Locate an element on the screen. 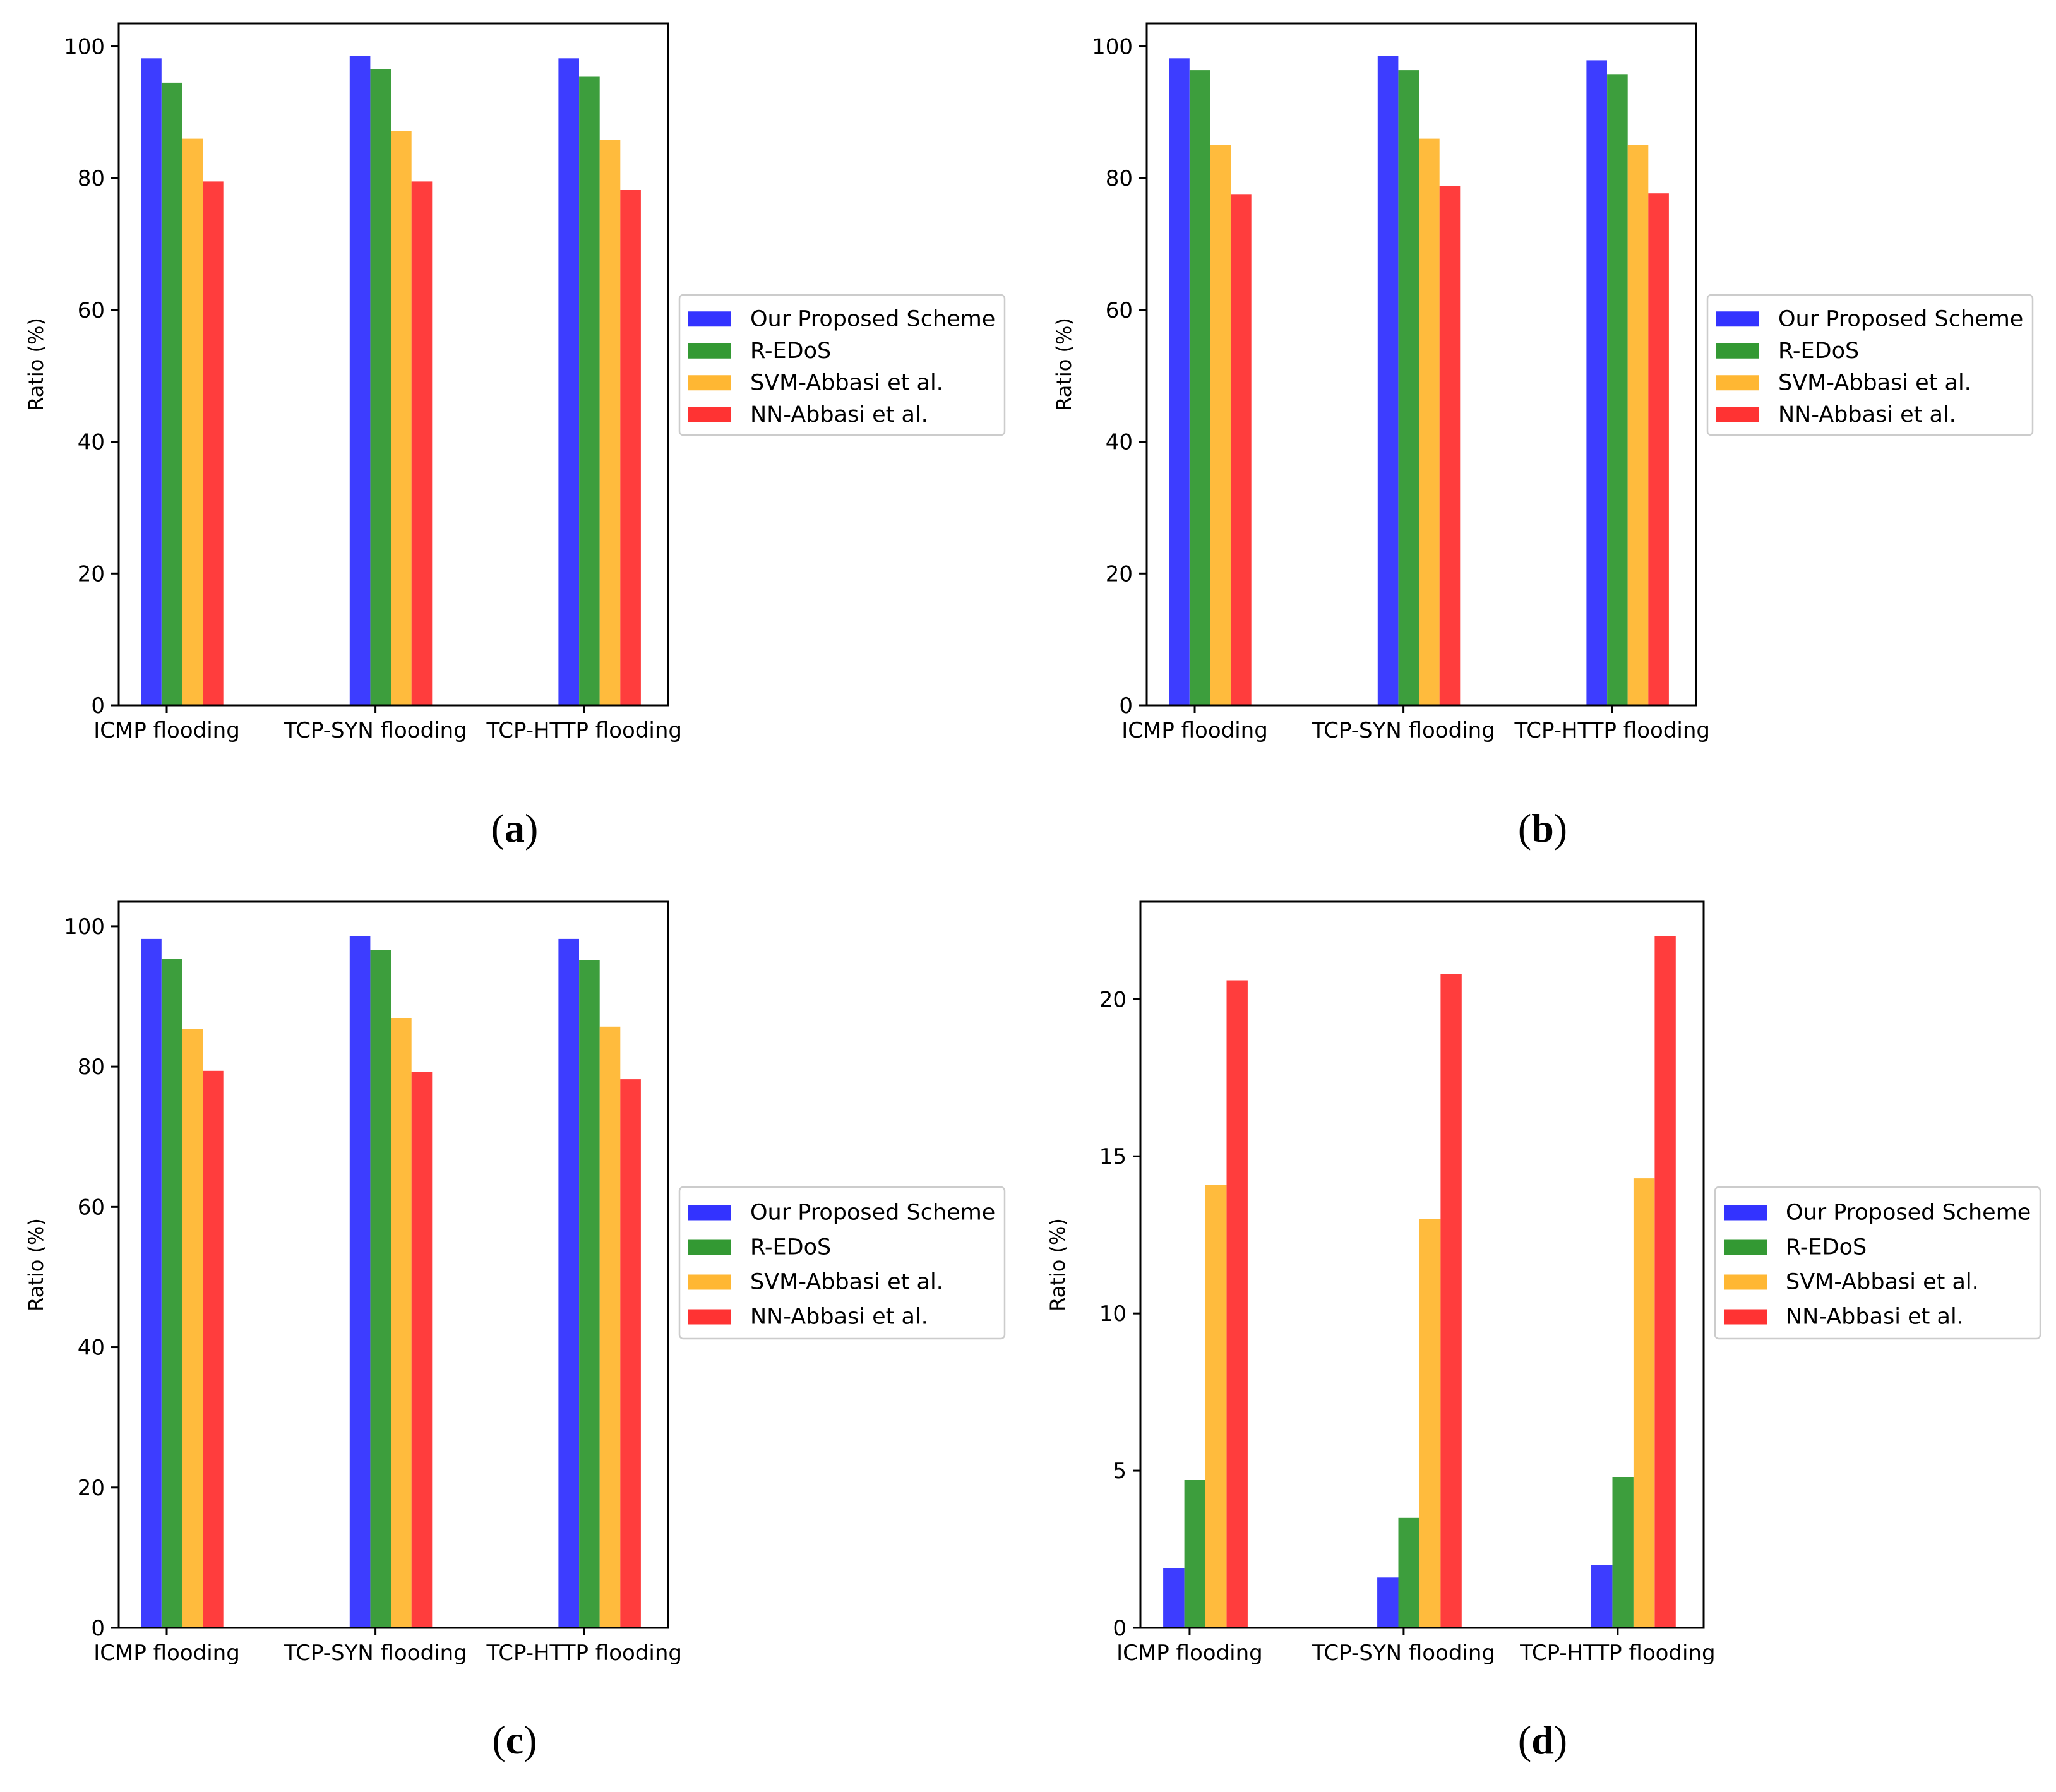  x-tick-label-c-2: TCP-HTTP flooding is located at coordinates (584, 1653).